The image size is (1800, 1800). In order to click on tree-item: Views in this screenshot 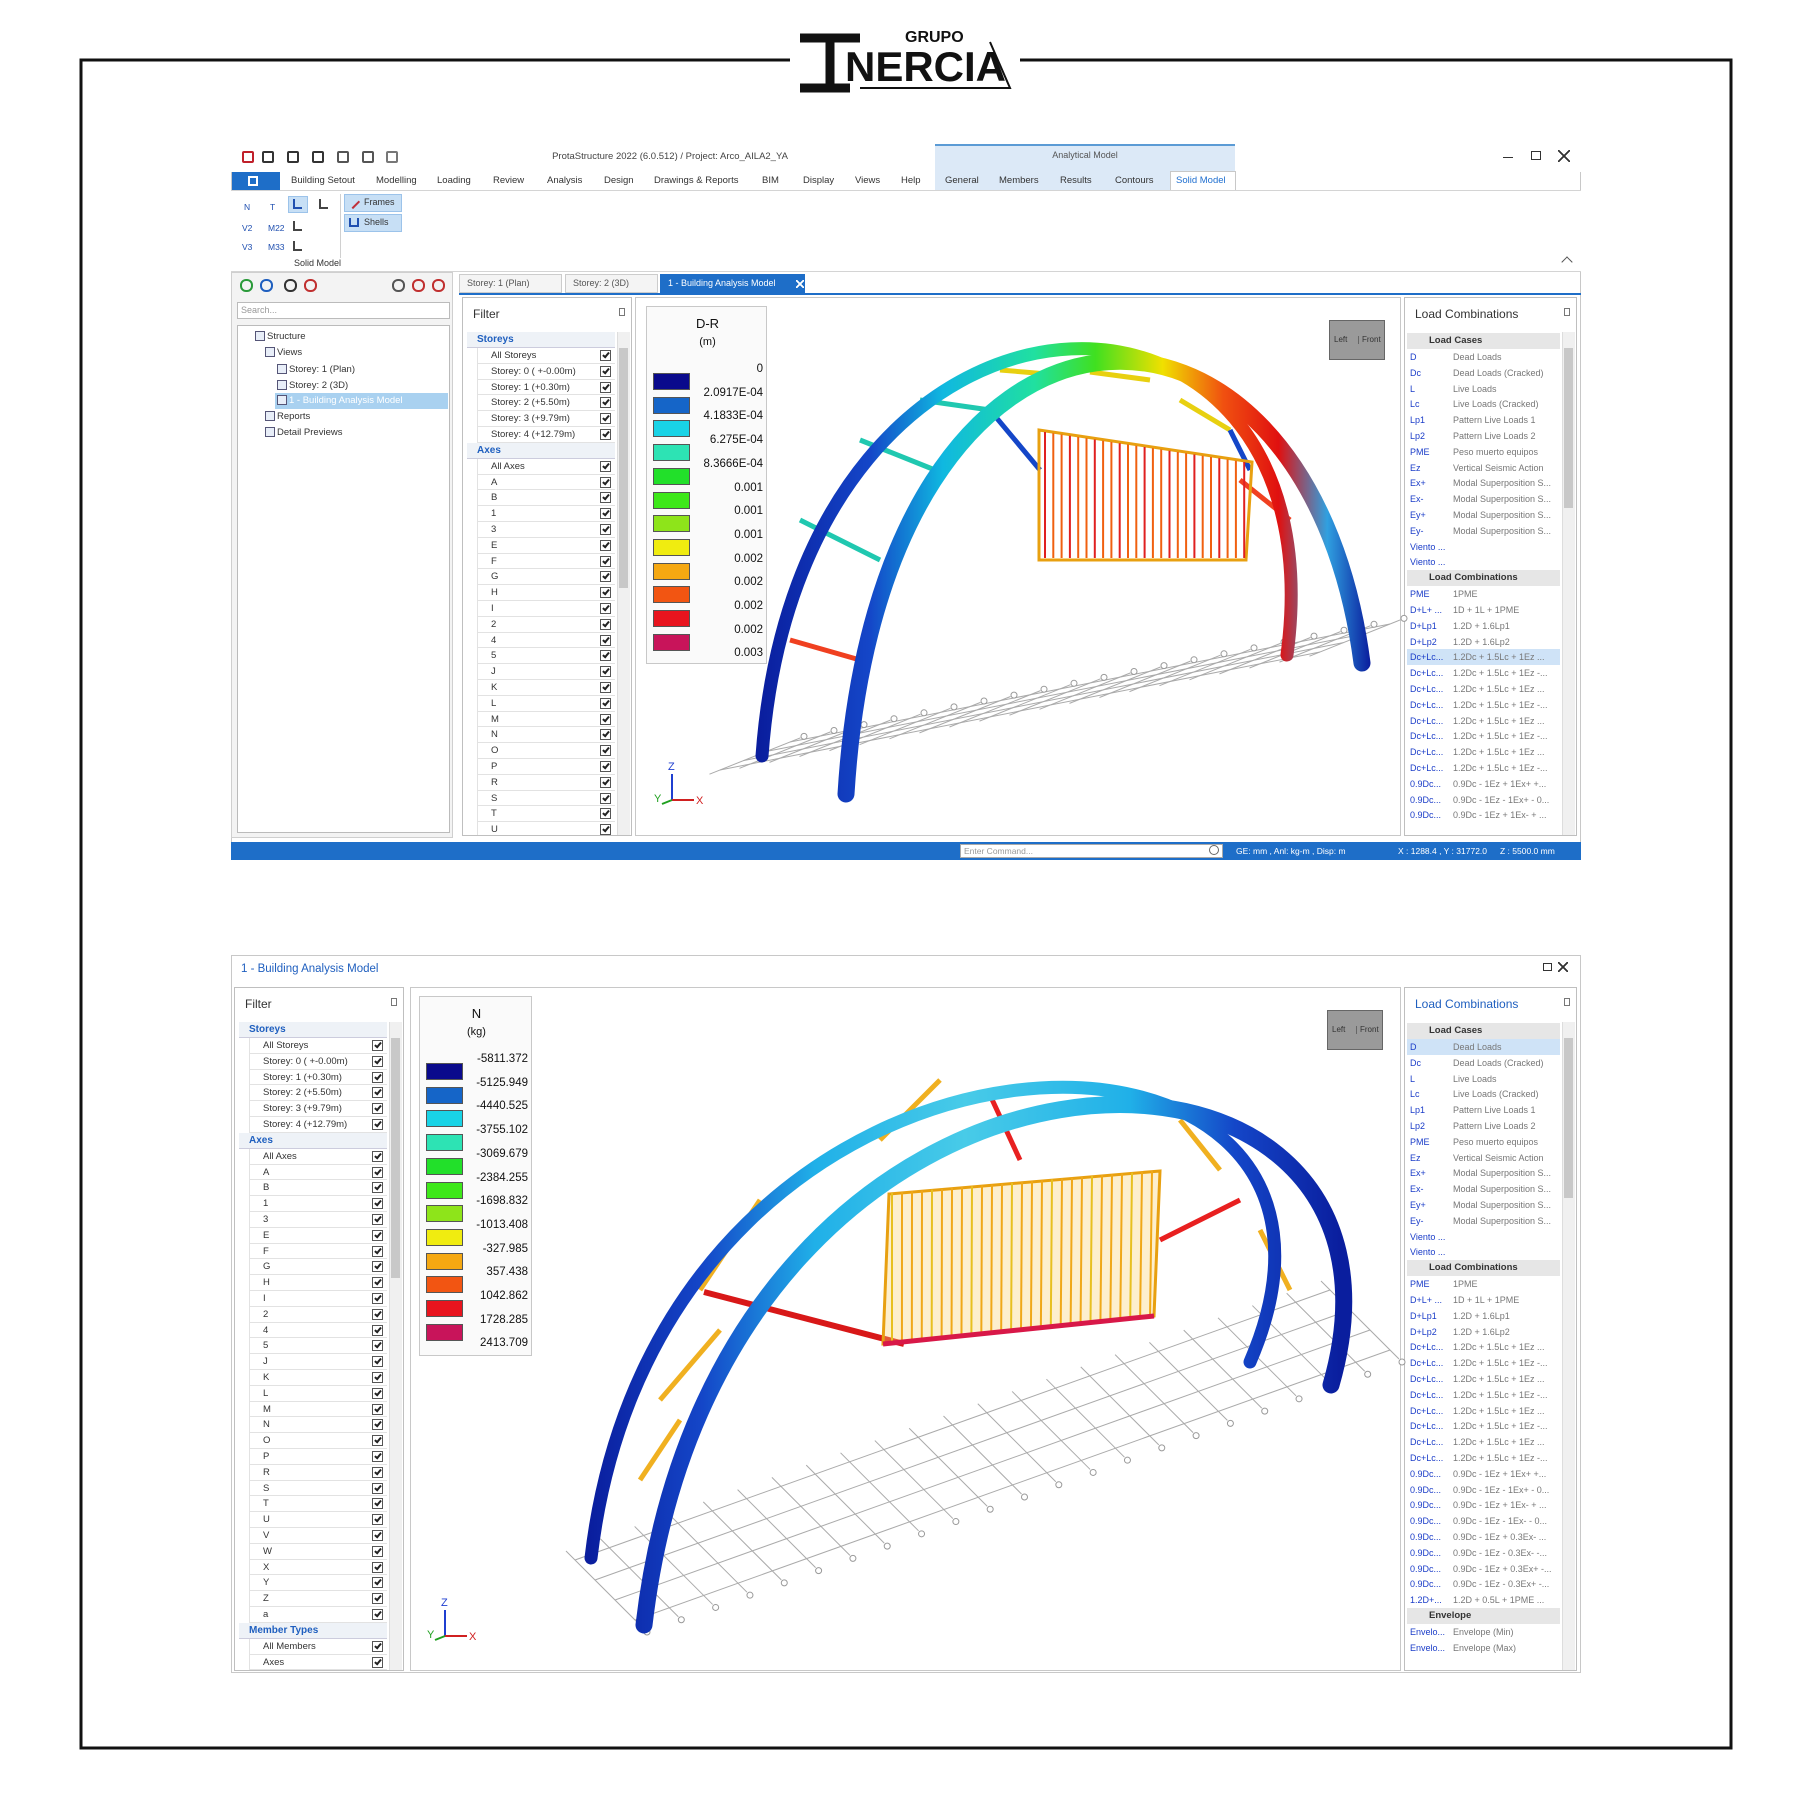, I will do `click(290, 352)`.